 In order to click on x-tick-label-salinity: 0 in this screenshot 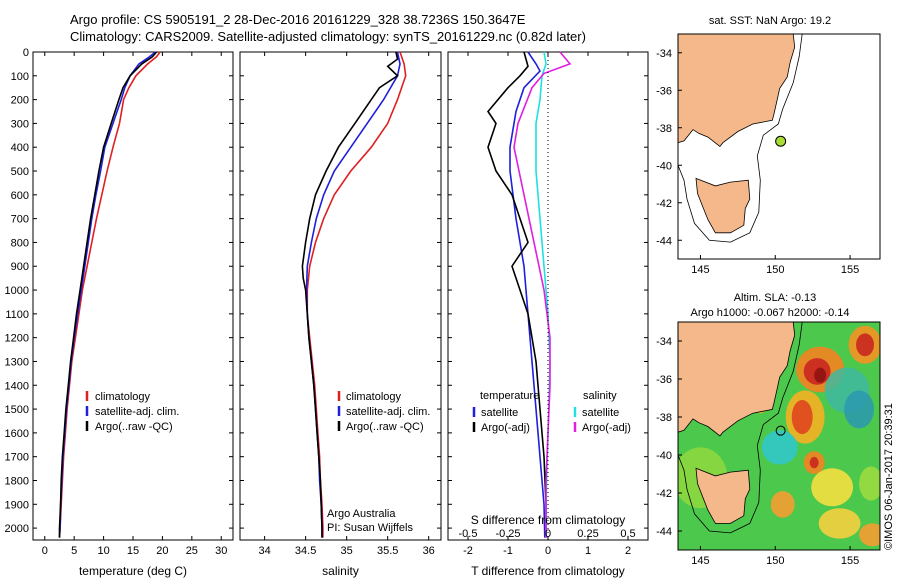, I will do `click(548, 534)`.